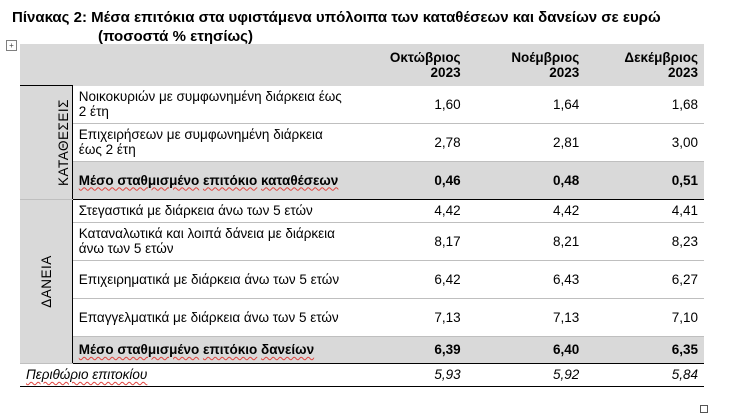  What do you see at coordinates (210, 211) in the screenshot?
I see `row-label: Στεγαστικά με διάρκεια άνω των 5 ετών` at bounding box center [210, 211].